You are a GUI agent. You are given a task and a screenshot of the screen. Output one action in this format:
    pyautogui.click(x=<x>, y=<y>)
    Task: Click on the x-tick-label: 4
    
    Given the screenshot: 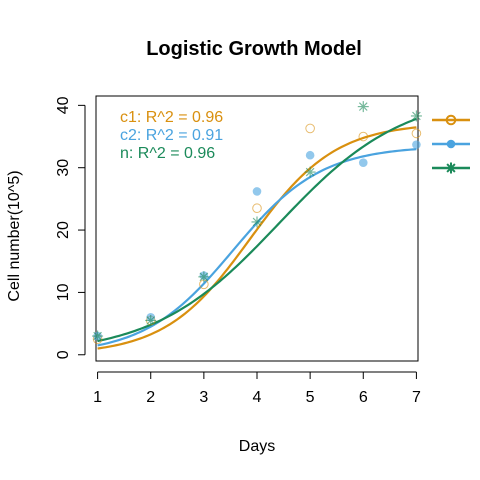 What is the action you would take?
    pyautogui.click(x=257, y=397)
    